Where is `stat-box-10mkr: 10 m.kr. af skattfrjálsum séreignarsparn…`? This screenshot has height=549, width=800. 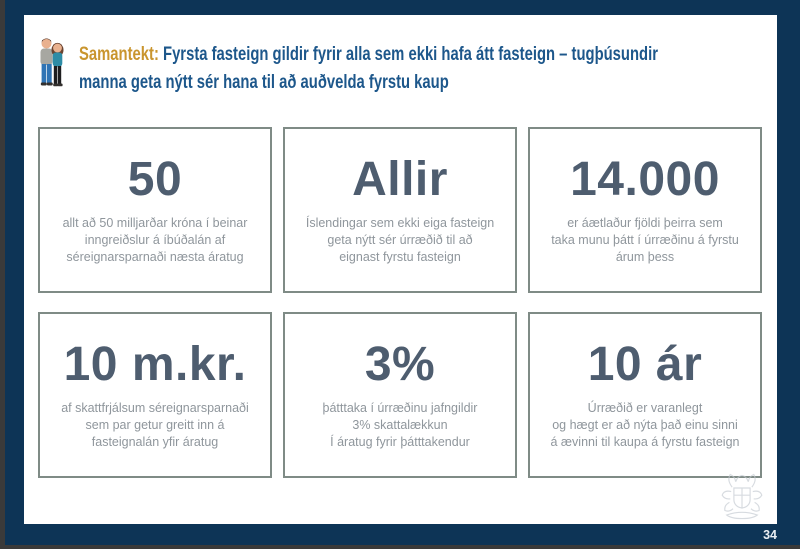
stat-box-10mkr: 10 m.kr. af skattfrjálsum séreignarsparn… is located at coordinates (155, 395).